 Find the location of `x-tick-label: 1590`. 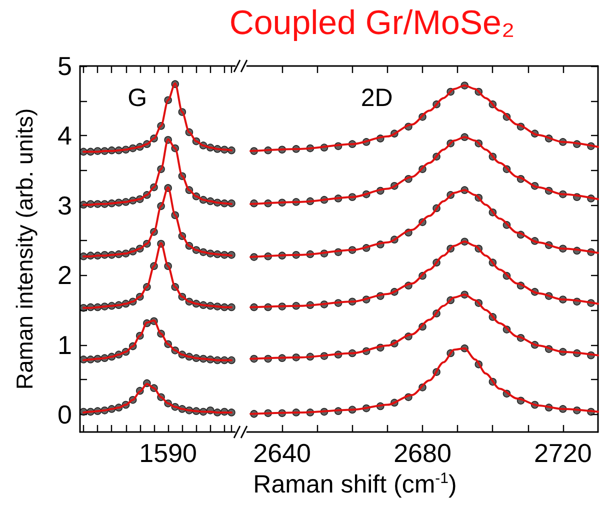

x-tick-label: 1590 is located at coordinates (168, 453).